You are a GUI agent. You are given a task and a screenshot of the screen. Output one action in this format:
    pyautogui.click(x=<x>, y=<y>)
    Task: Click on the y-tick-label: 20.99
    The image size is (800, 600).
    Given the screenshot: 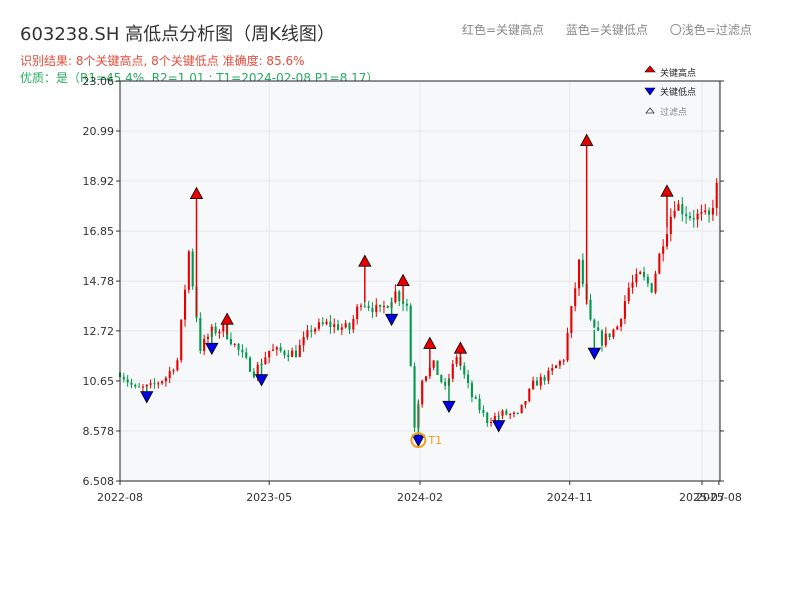 What is the action you would take?
    pyautogui.click(x=99, y=131)
    